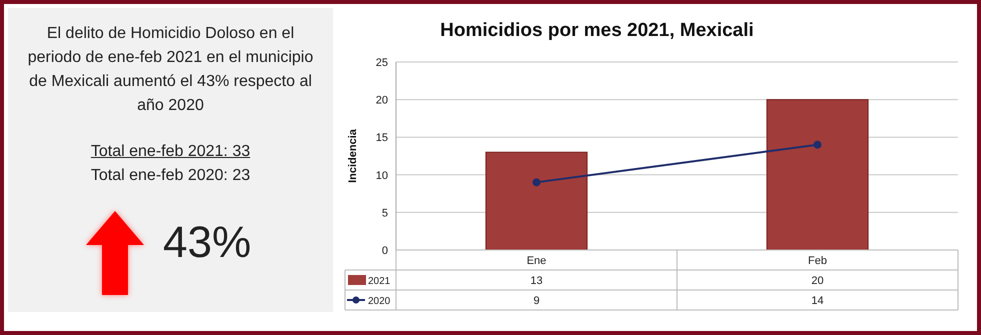 This screenshot has height=335, width=981. Describe the element at coordinates (171, 176) in the screenshot. I see `text: Total ene-feb 2020: 23` at that location.